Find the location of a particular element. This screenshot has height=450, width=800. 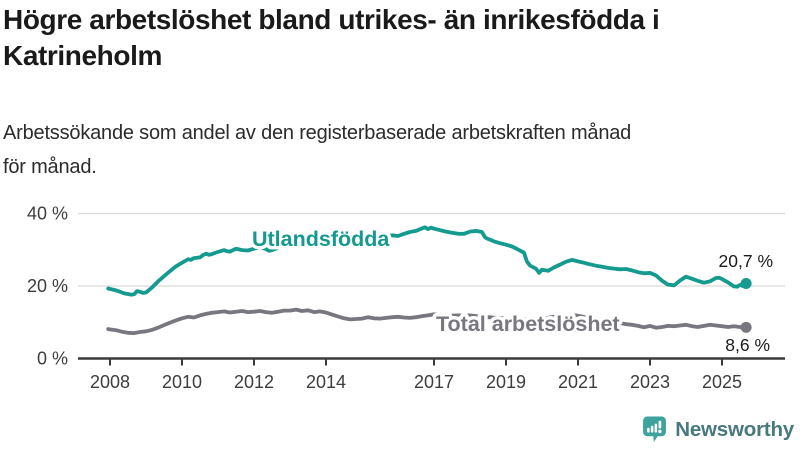

x-axis-tick-label: 2021 is located at coordinates (578, 382).